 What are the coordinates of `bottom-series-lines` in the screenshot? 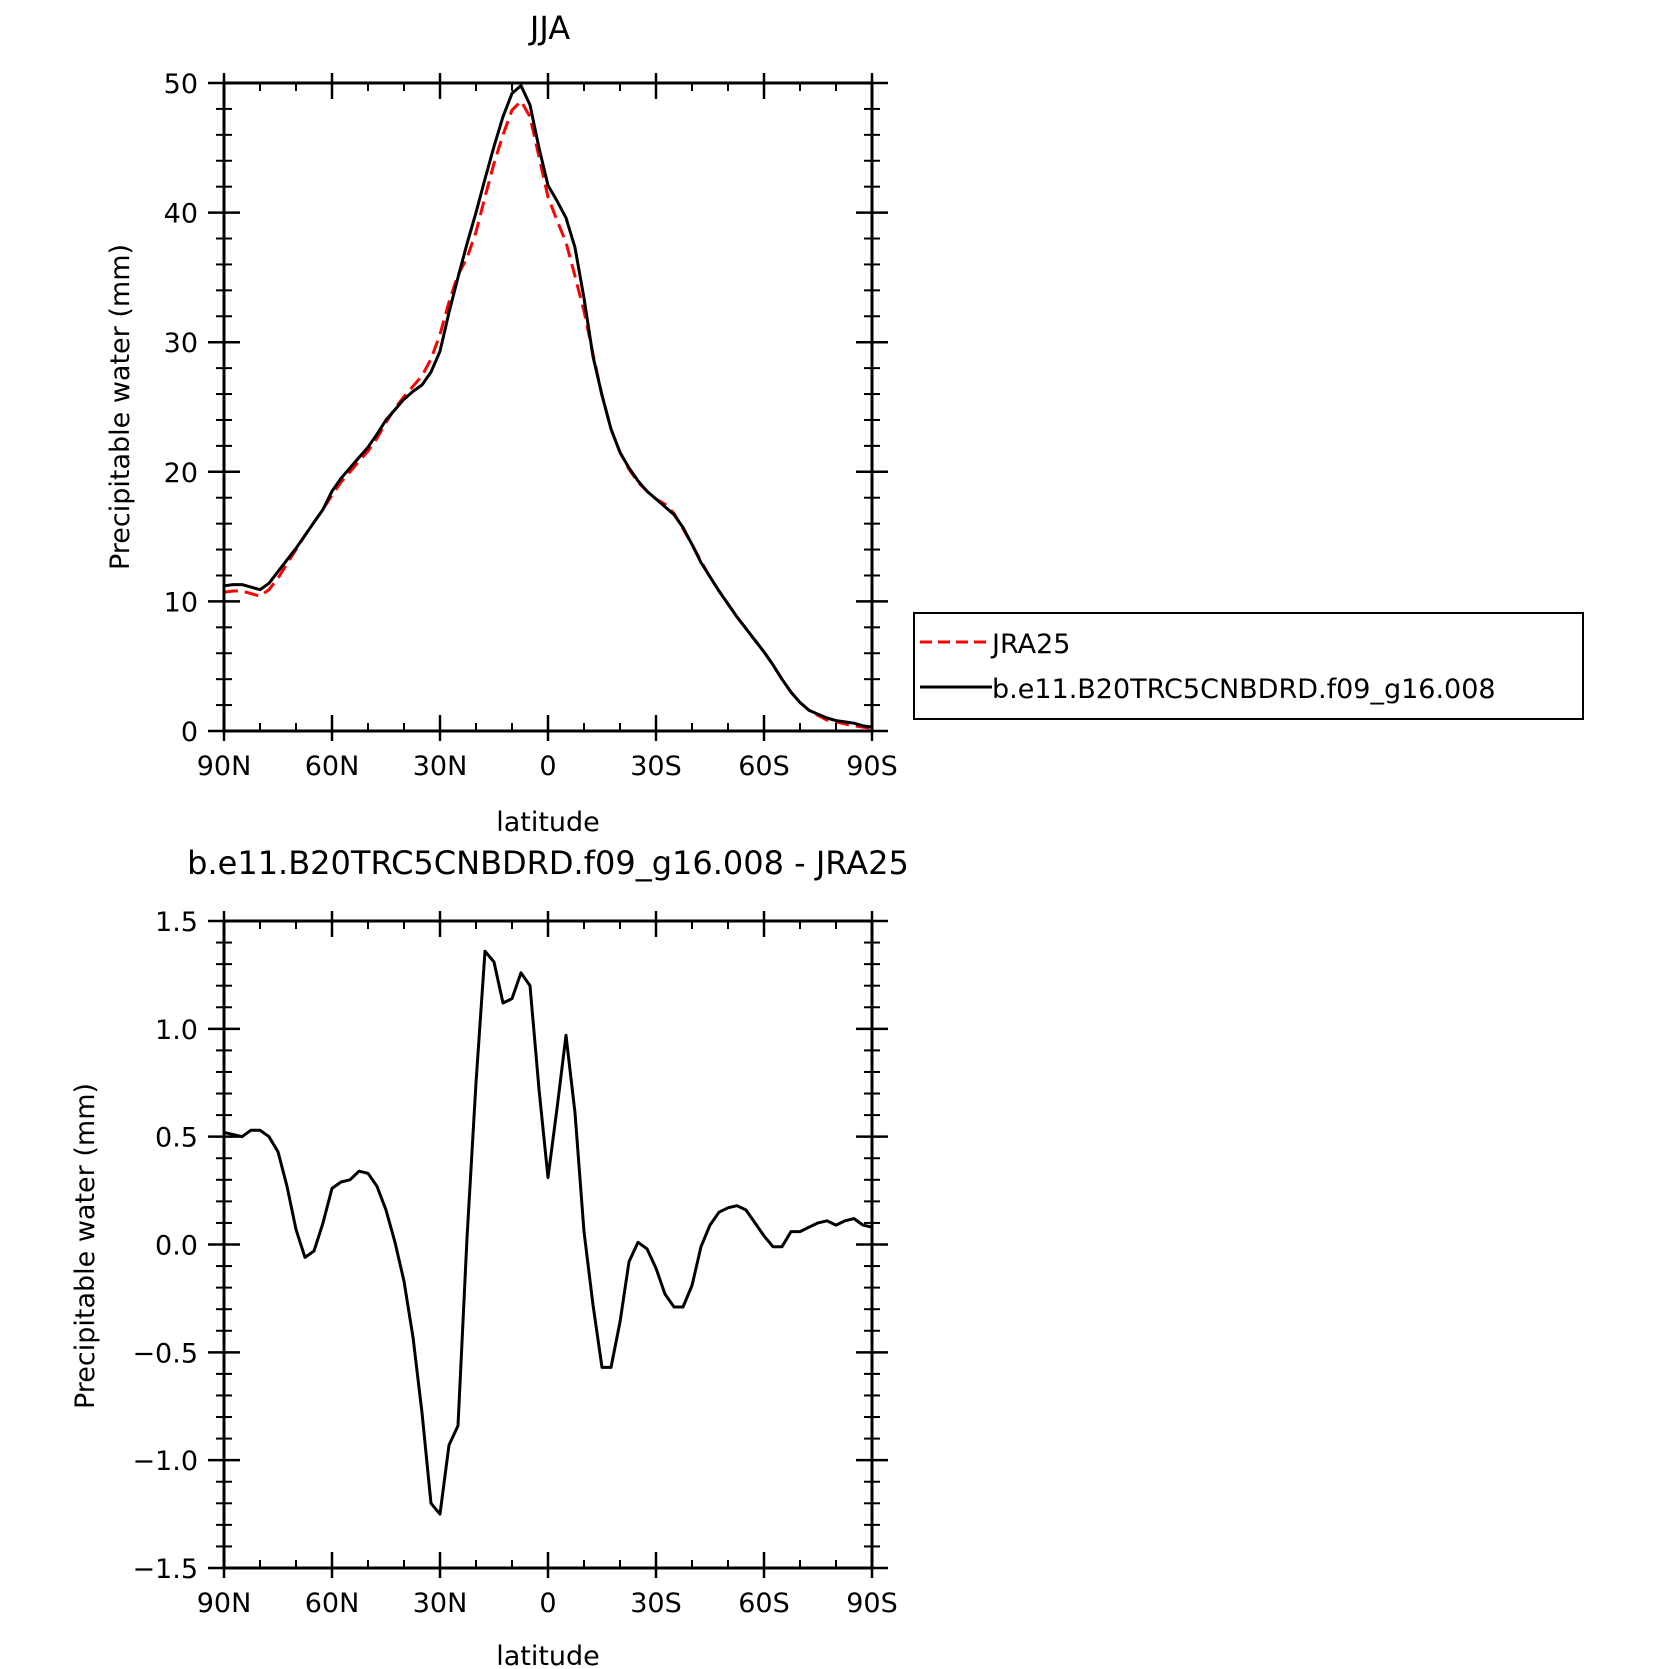 It's located at (548, 1232).